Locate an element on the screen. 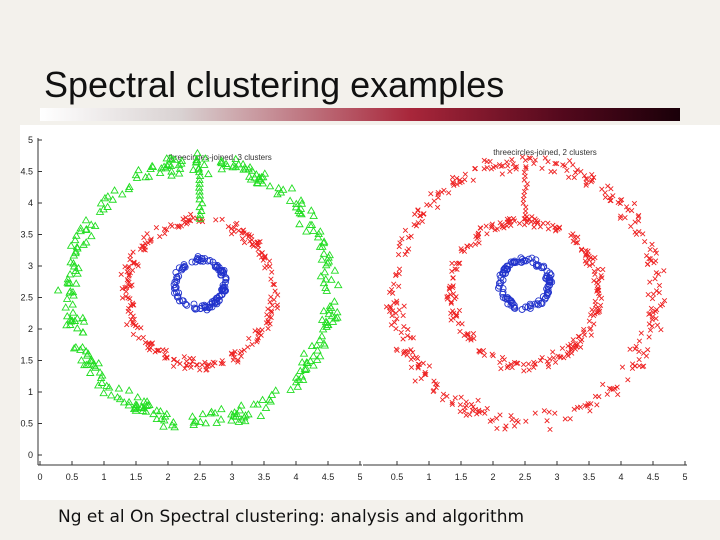 Image resolution: width=720 pixels, height=540 pixels. x-tick-label: 3.5 is located at coordinates (589, 477).